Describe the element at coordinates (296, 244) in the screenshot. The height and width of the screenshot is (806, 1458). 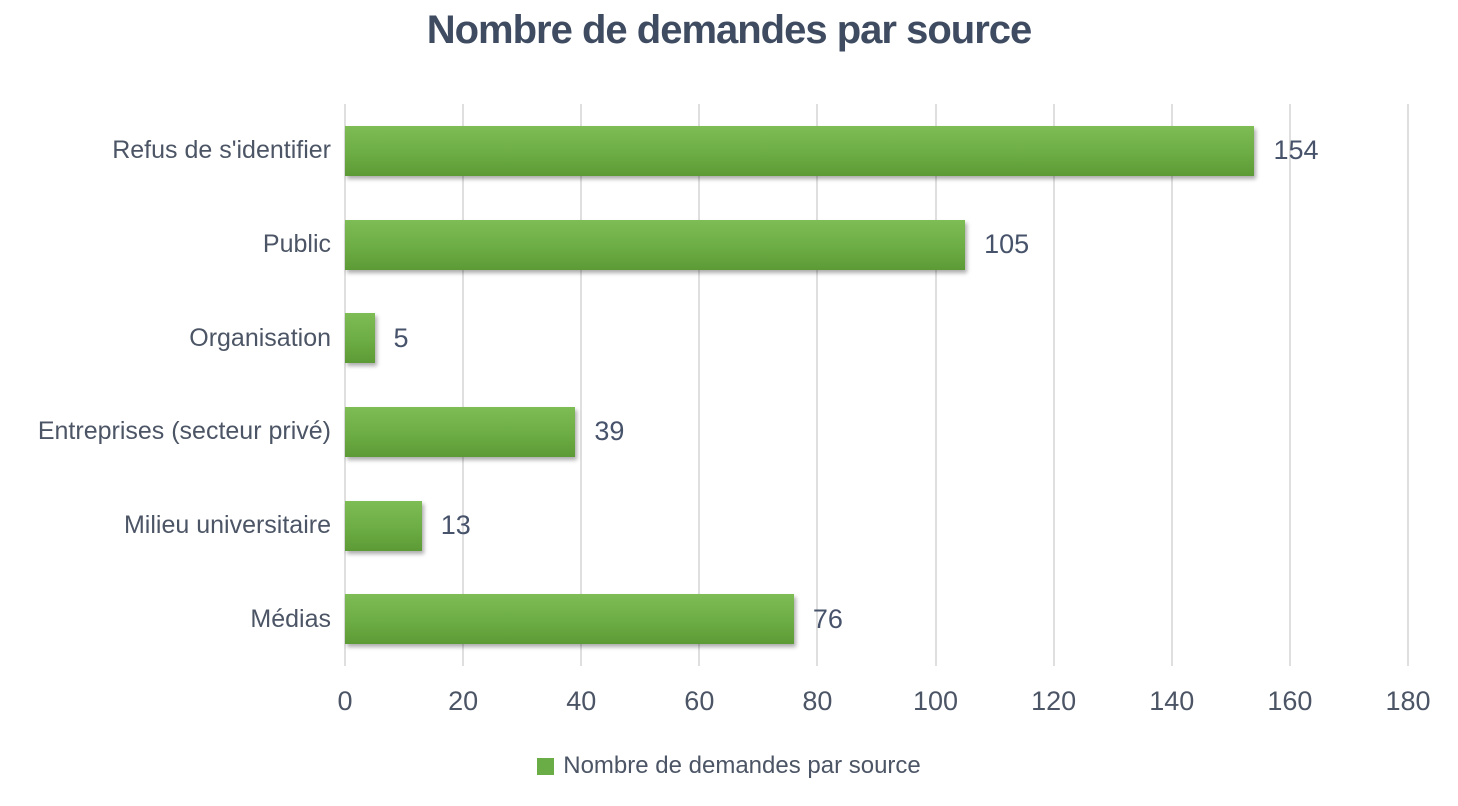
I see `category-label: Public` at that location.